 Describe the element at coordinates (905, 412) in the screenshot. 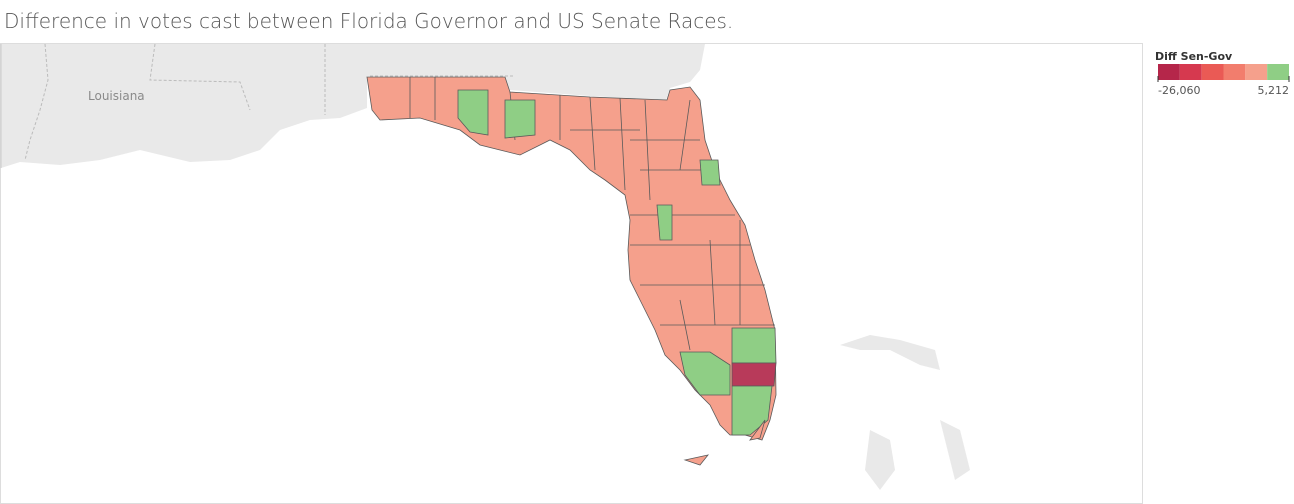

I see `island` at that location.